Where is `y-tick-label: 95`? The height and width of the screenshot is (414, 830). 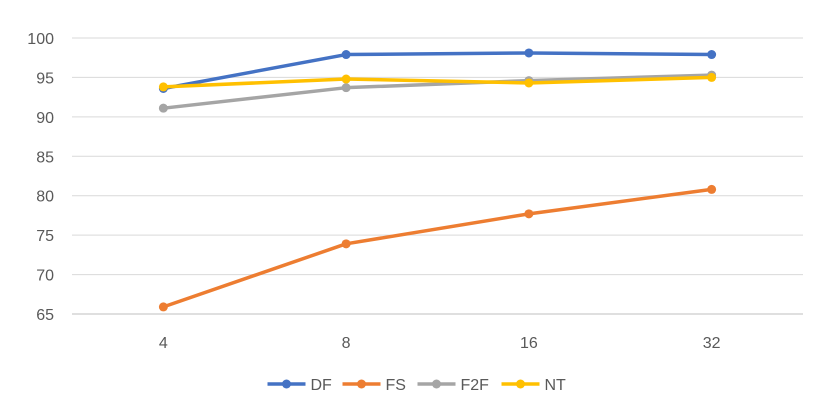
y-tick-label: 95 is located at coordinates (45, 78).